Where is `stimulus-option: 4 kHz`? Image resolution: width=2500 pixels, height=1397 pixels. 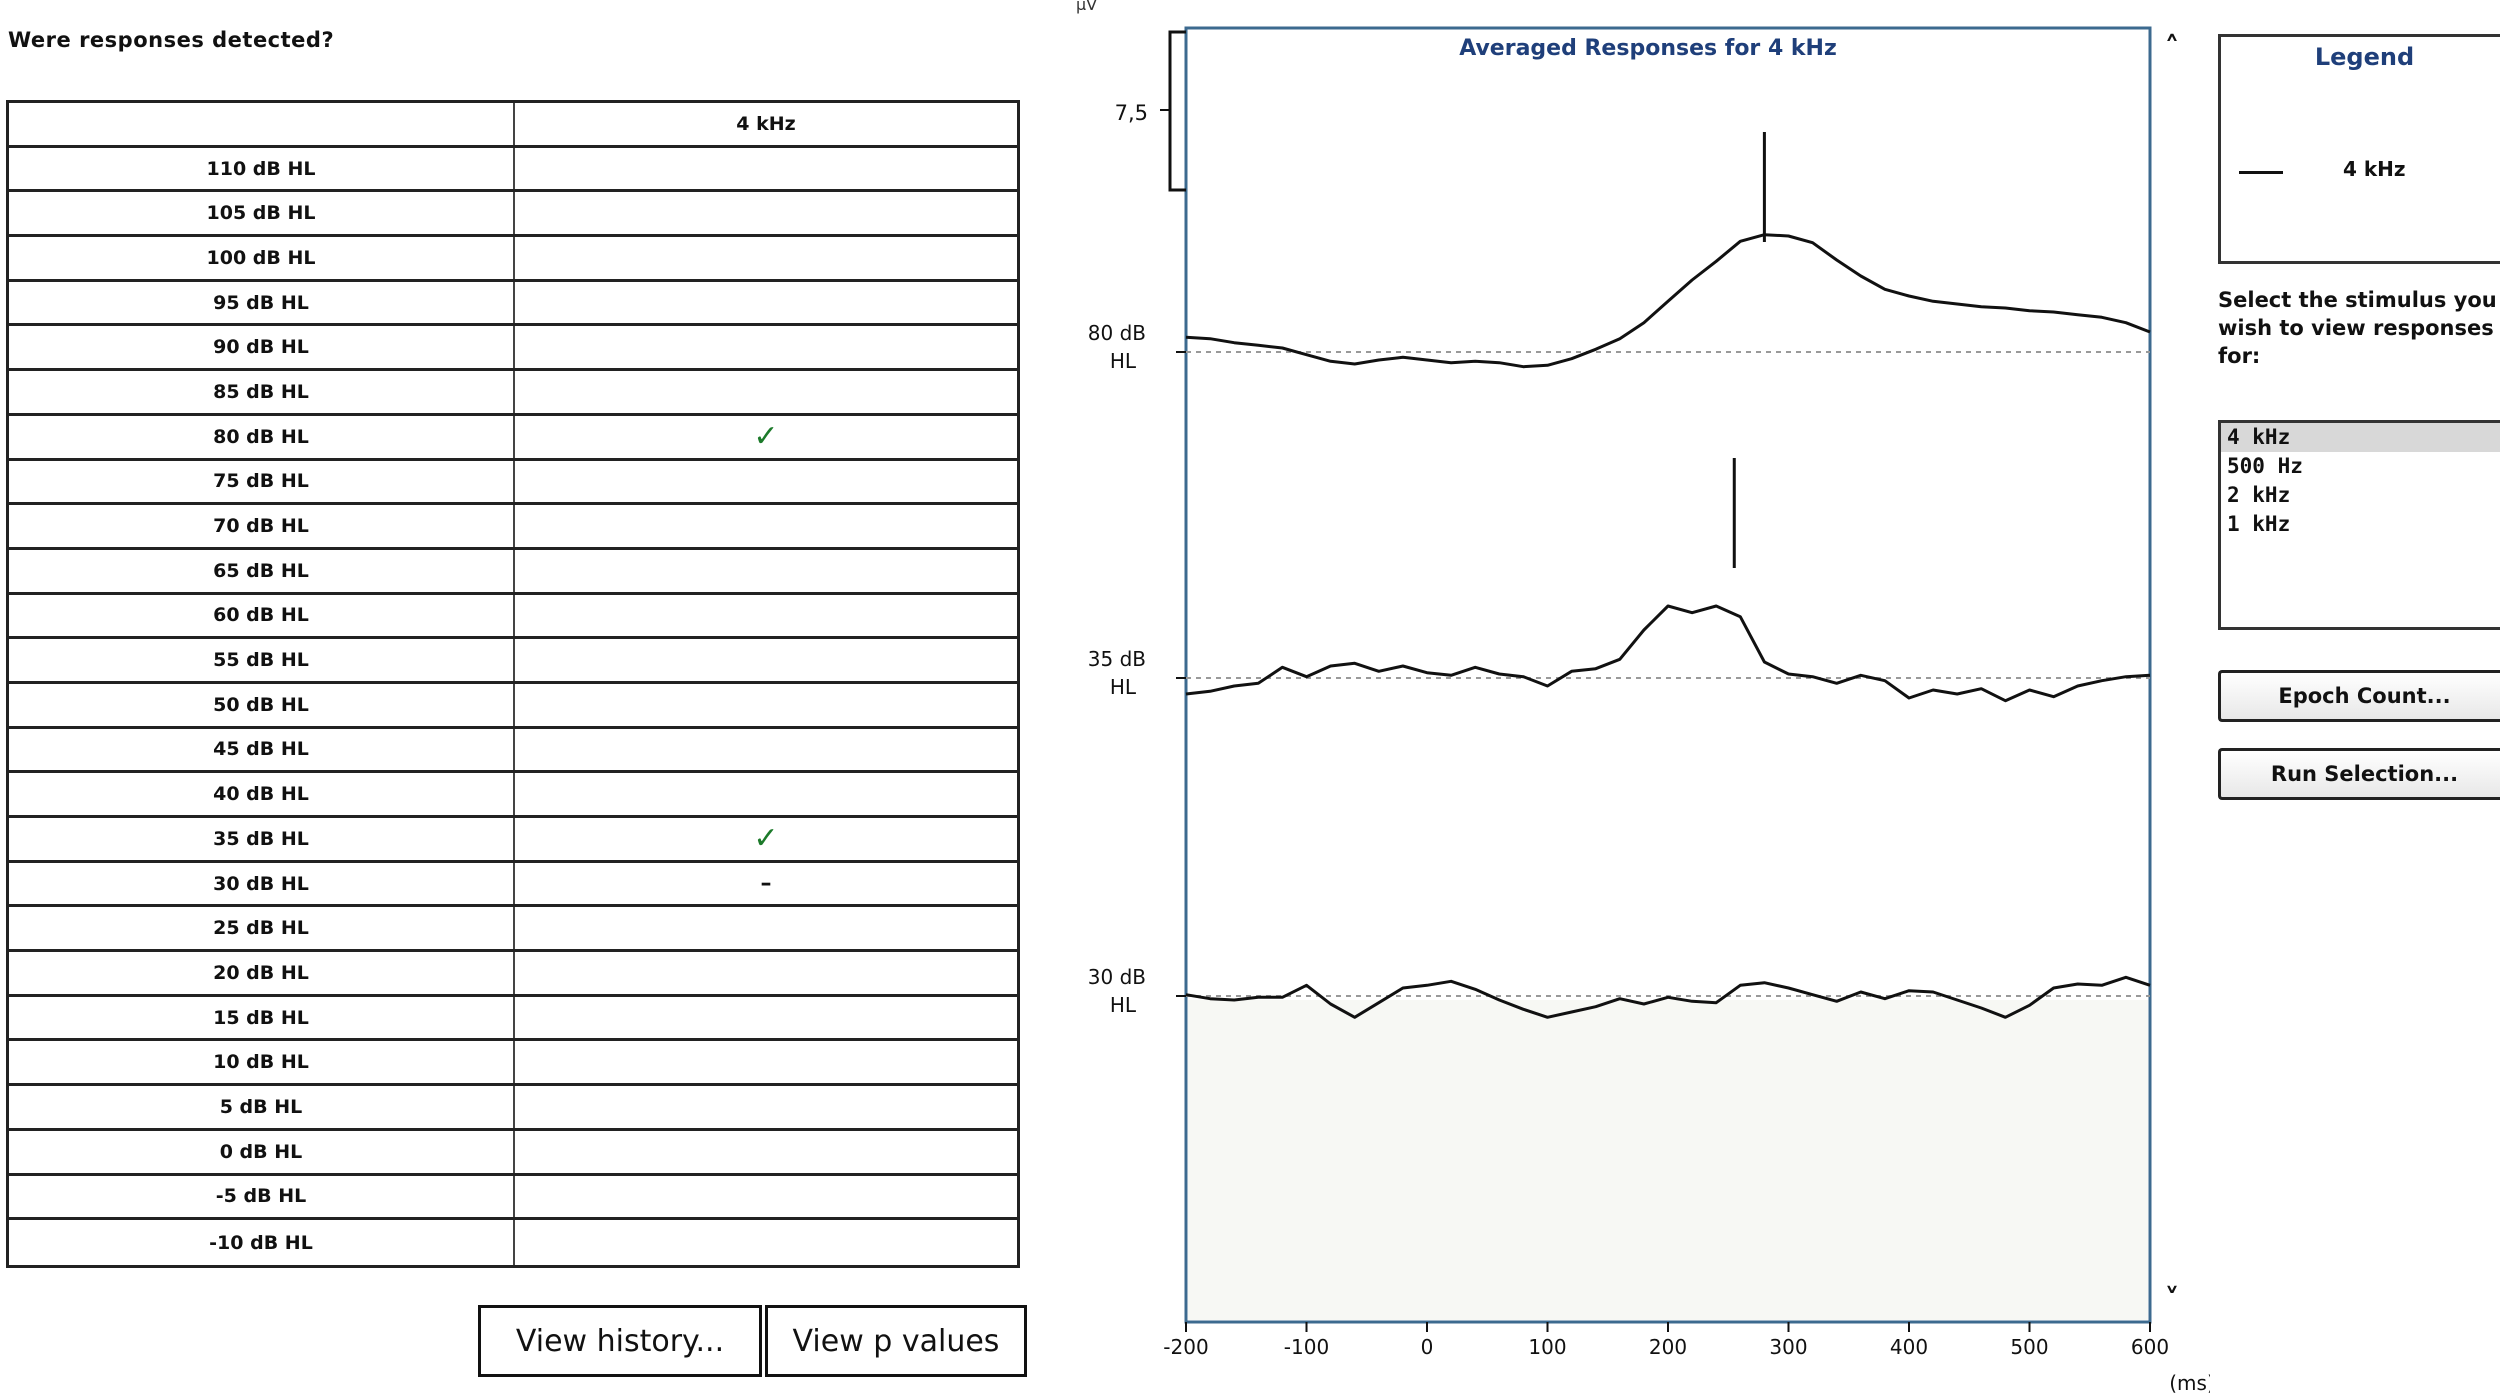 stimulus-option: 4 kHz is located at coordinates (2360, 437).